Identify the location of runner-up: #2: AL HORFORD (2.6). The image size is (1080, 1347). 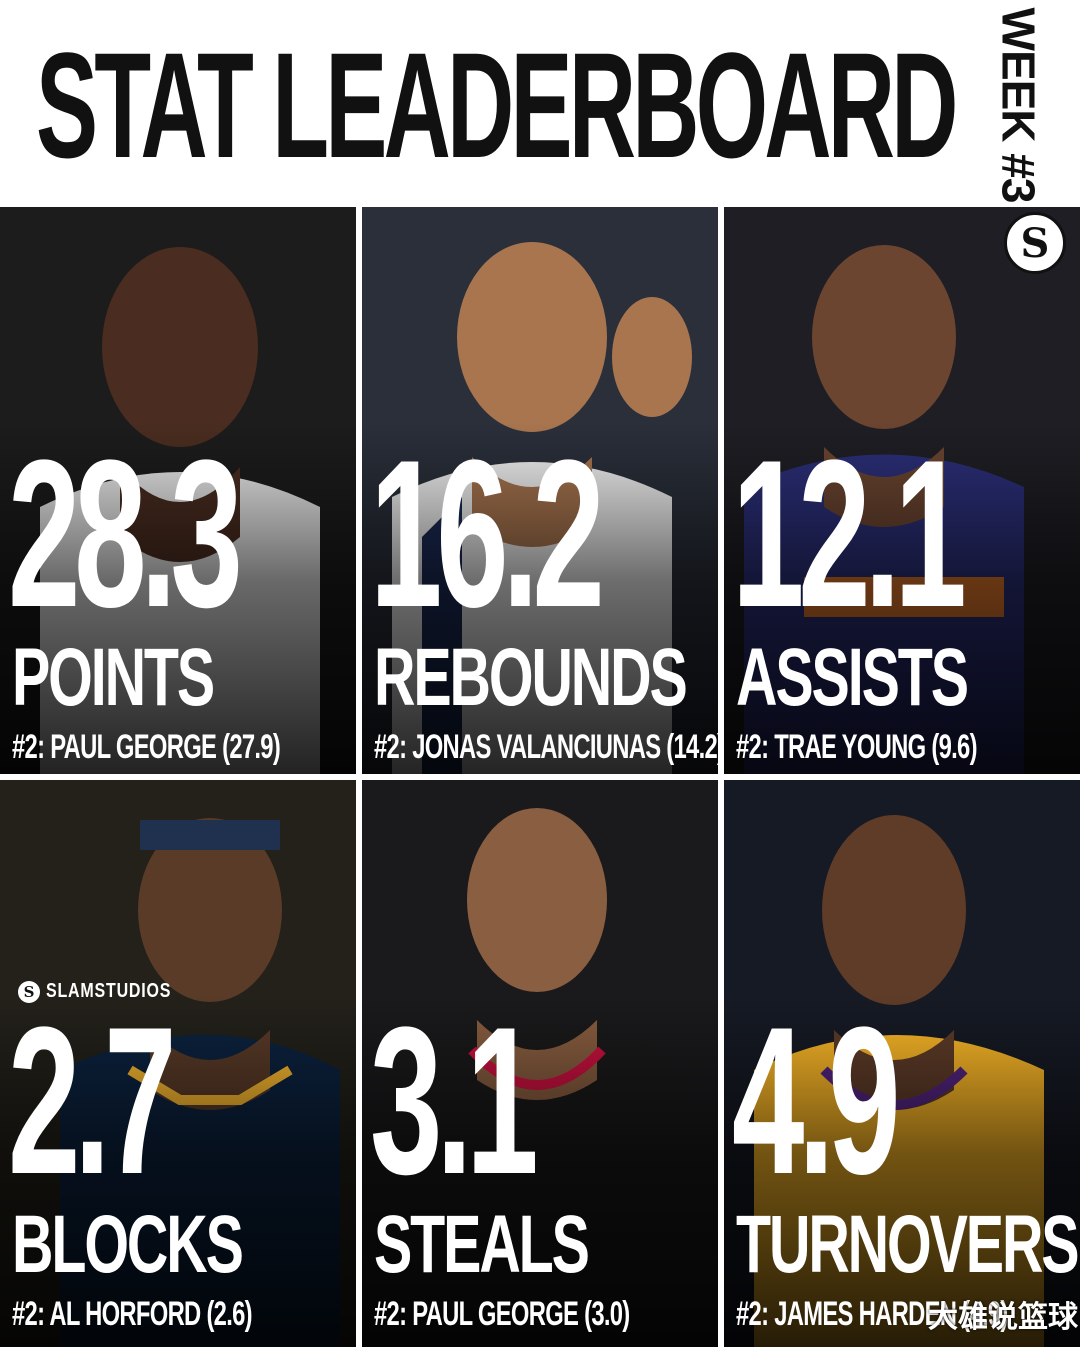
(132, 1314).